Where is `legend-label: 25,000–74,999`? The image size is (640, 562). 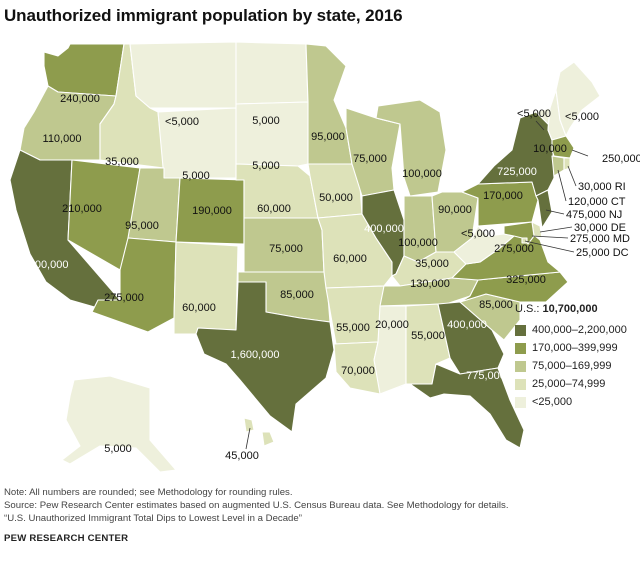
legend-label: 25,000–74,999 is located at coordinates (569, 384).